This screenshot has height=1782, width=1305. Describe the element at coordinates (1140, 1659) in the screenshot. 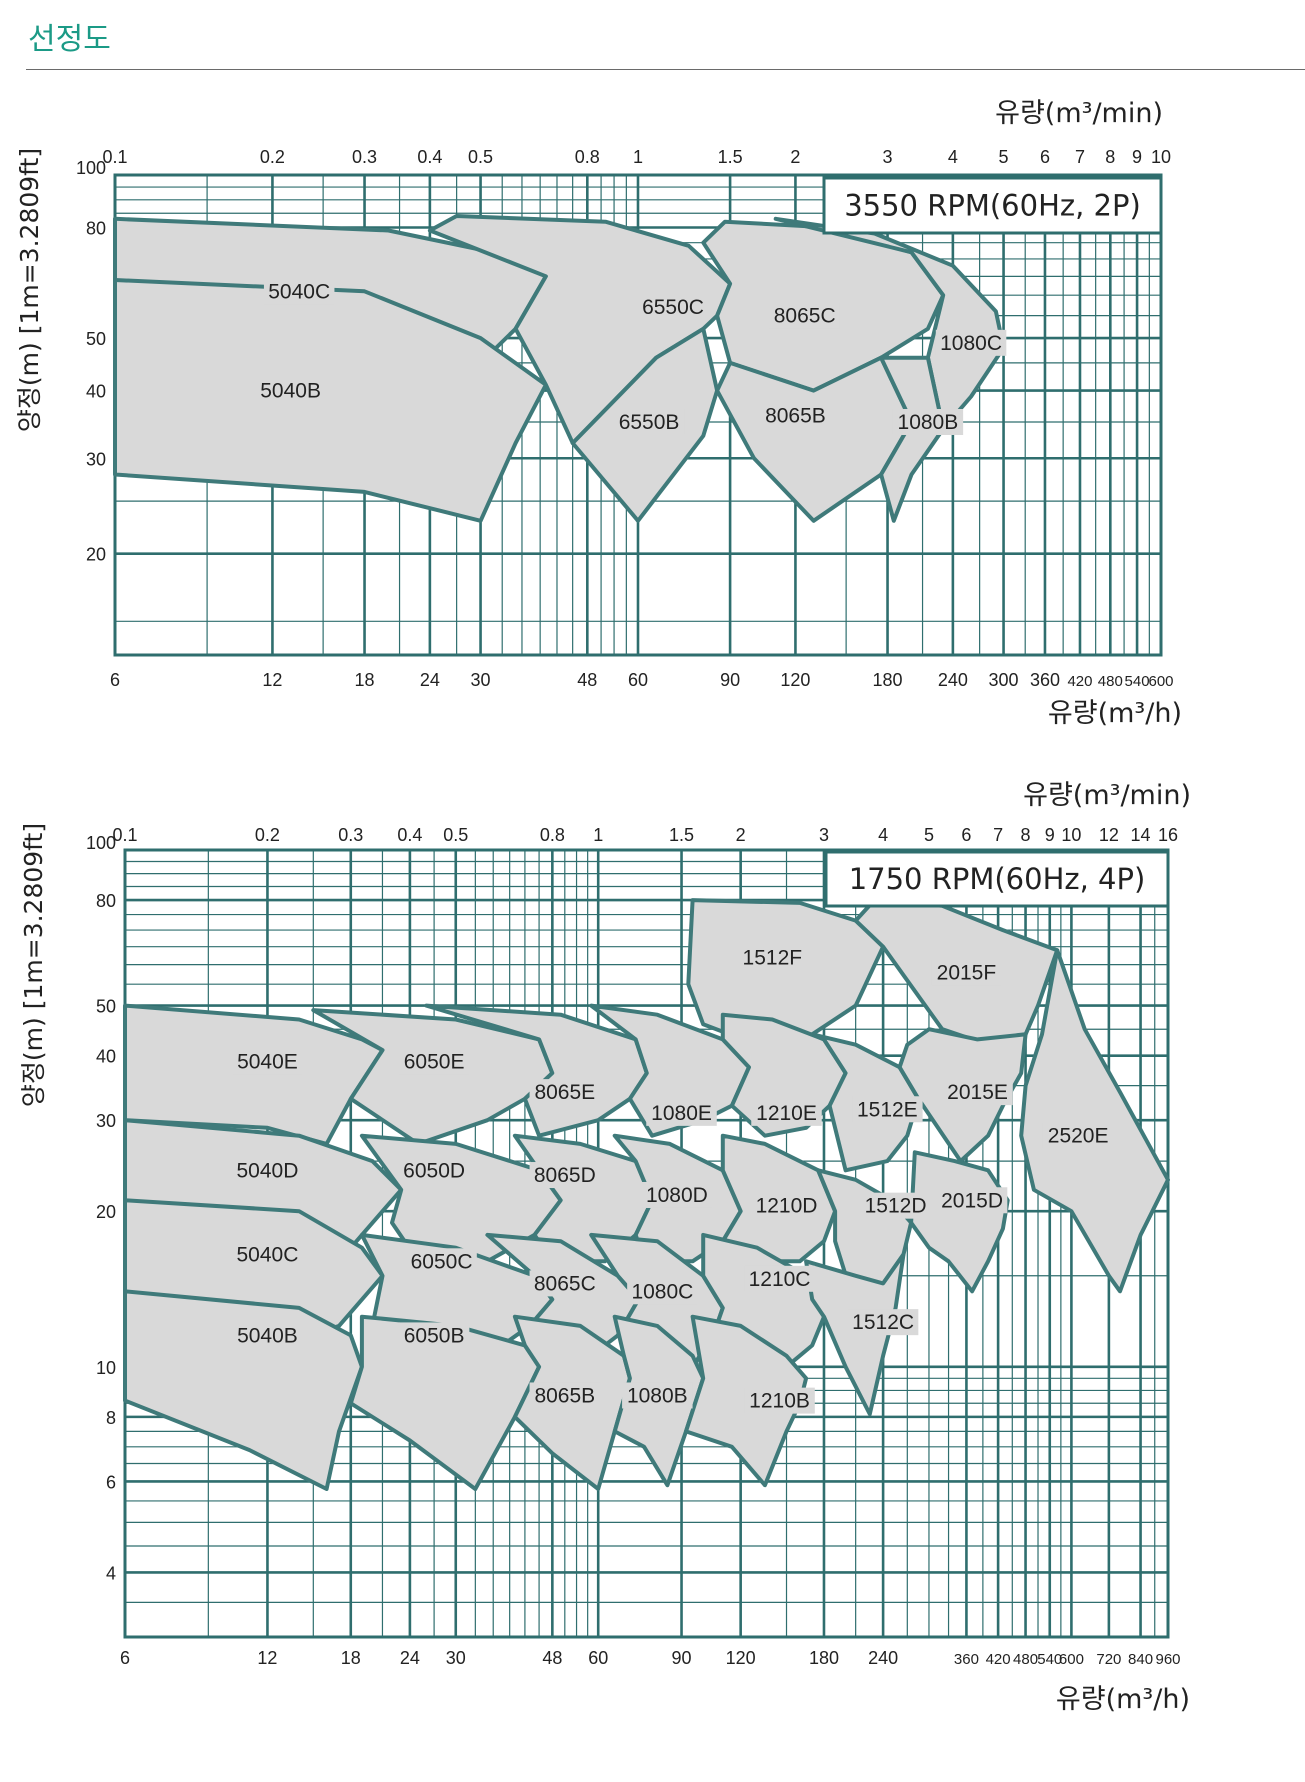

I see `x-tick-bottom: 840` at that location.